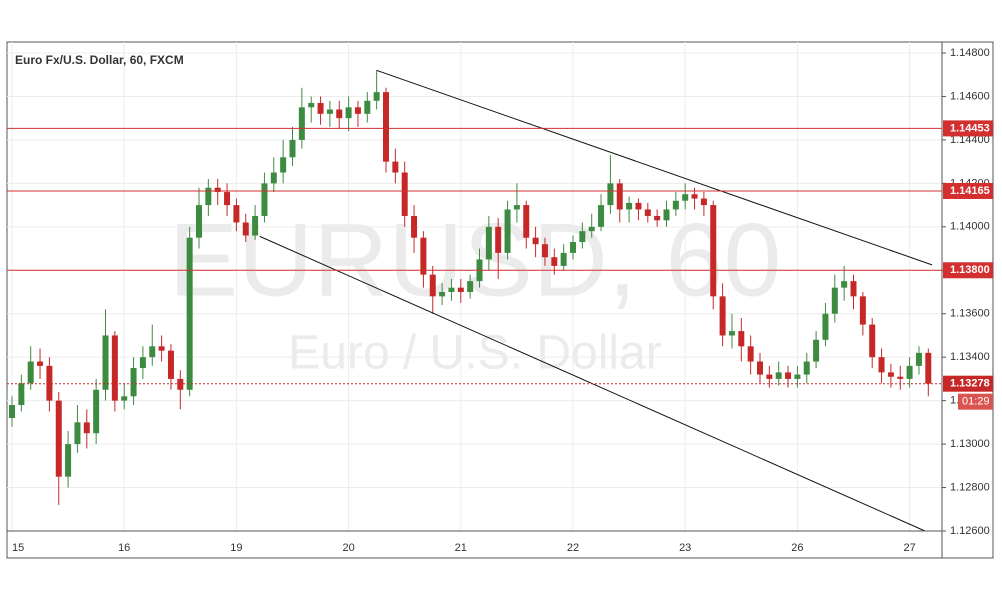  I want to click on countdown-box, so click(975, 401).